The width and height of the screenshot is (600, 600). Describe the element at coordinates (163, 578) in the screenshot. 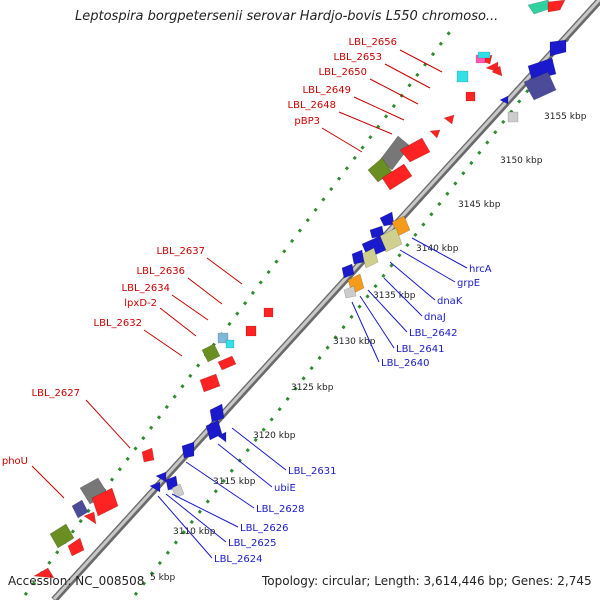

I see `kbp-label: 5 kbp` at that location.